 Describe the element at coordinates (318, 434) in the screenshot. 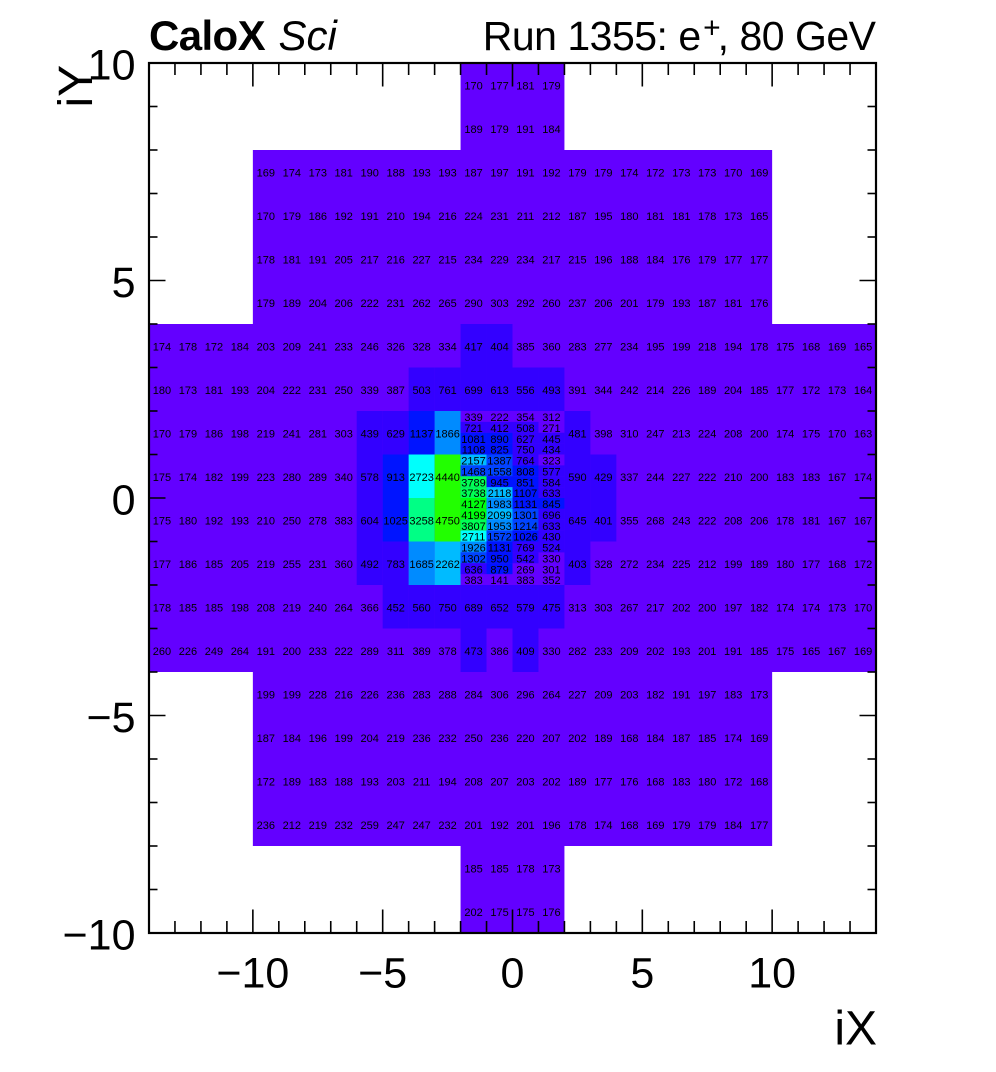

I see `svg-text: 281` at that location.